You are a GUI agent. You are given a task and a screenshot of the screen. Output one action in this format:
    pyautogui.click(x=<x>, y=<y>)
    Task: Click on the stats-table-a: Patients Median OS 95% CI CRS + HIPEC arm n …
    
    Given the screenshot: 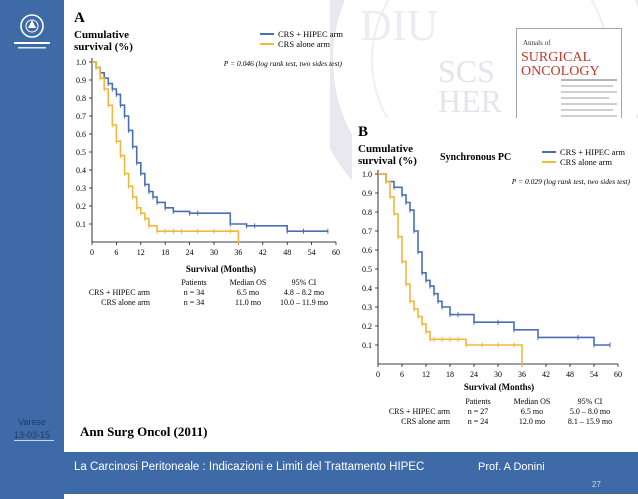 What is the action you would take?
    pyautogui.click(x=208, y=292)
    